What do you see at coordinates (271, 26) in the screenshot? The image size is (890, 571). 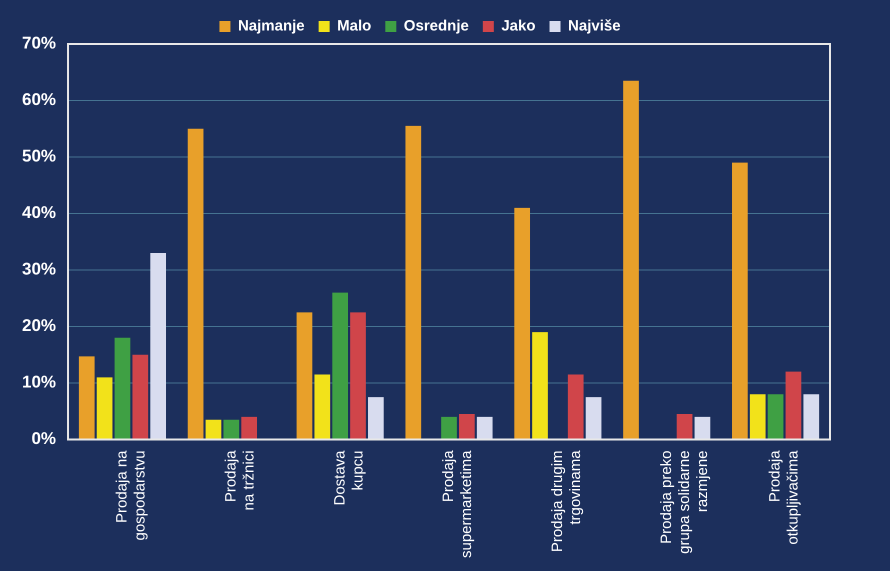 I see `legend-label: Najmanje` at bounding box center [271, 26].